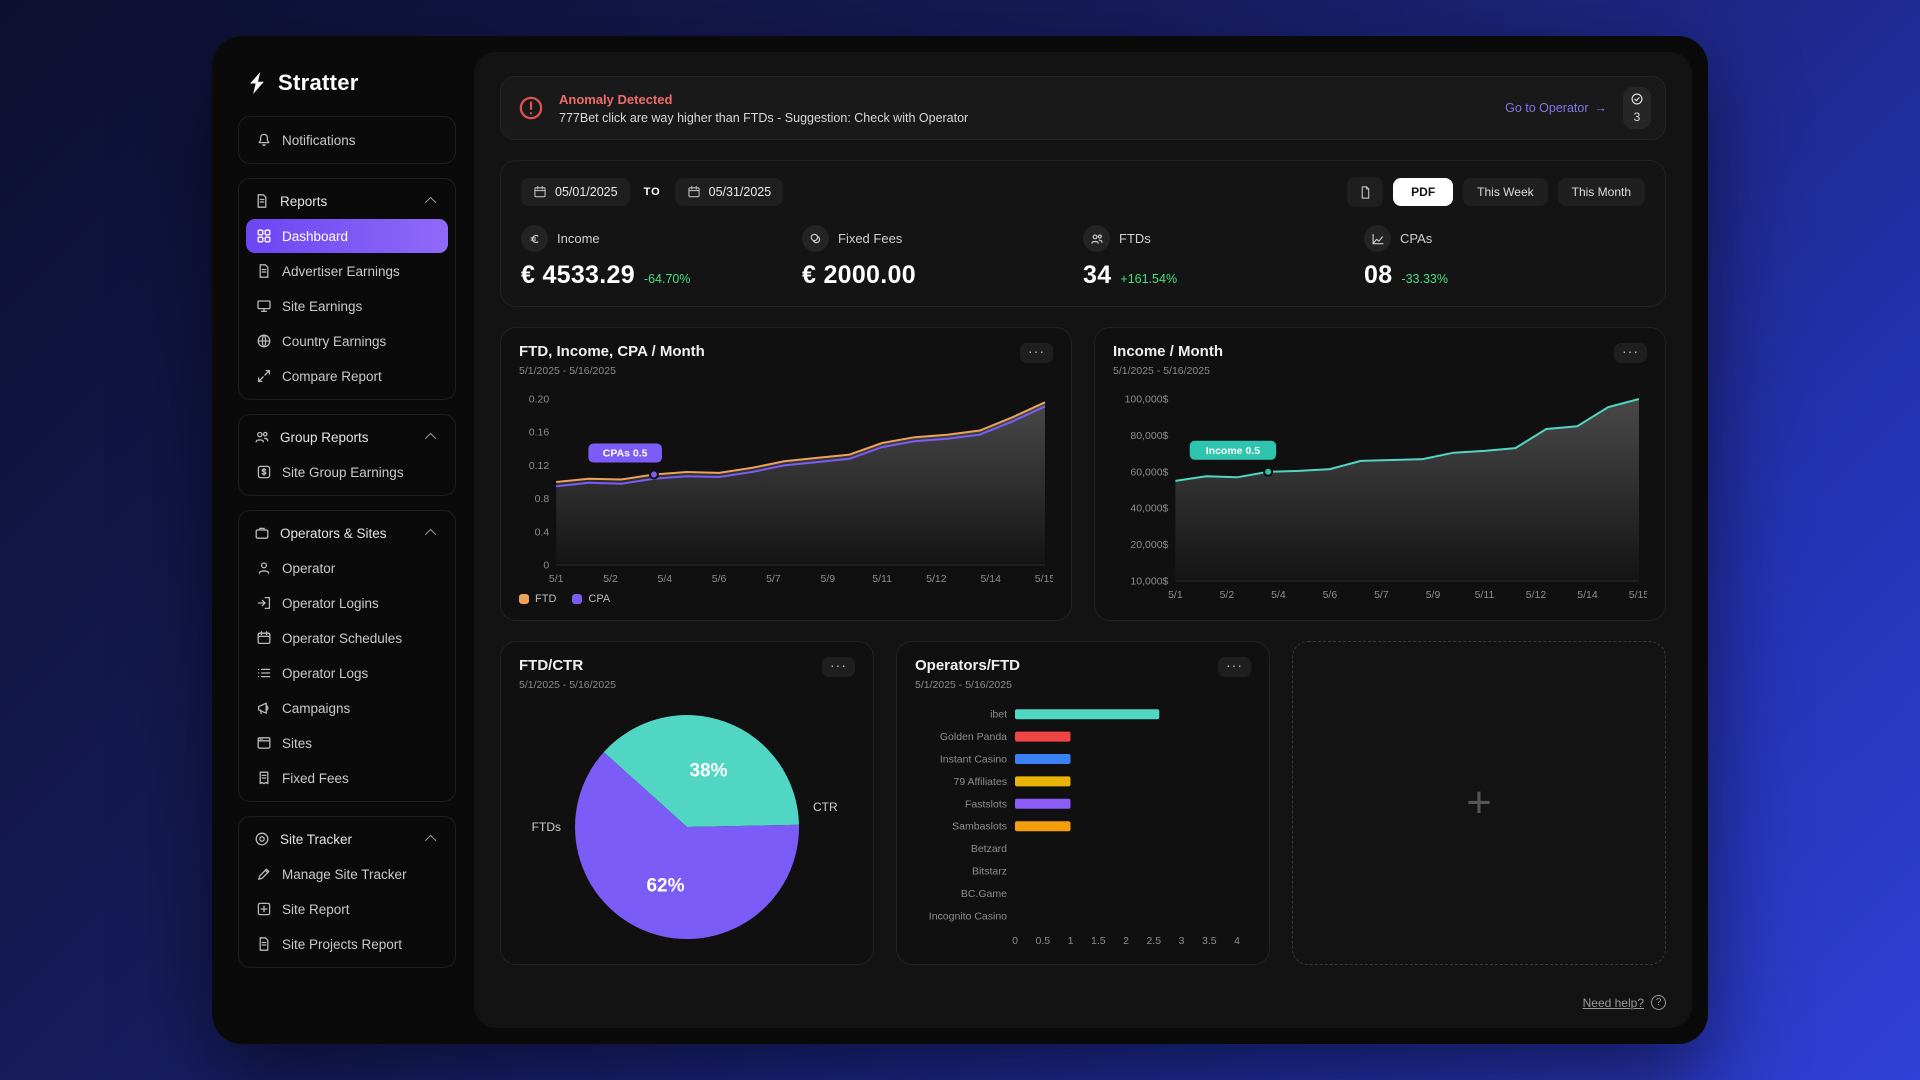 The image size is (1920, 1080). I want to click on sidebar-item-manage-site-tracker: Manage Site Tracker, so click(347, 874).